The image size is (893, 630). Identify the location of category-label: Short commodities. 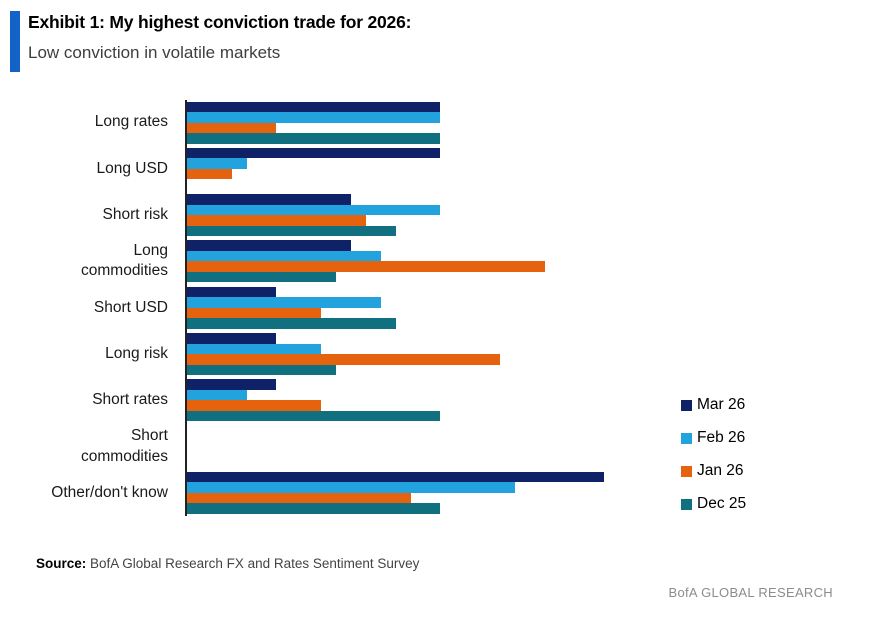
(124, 446).